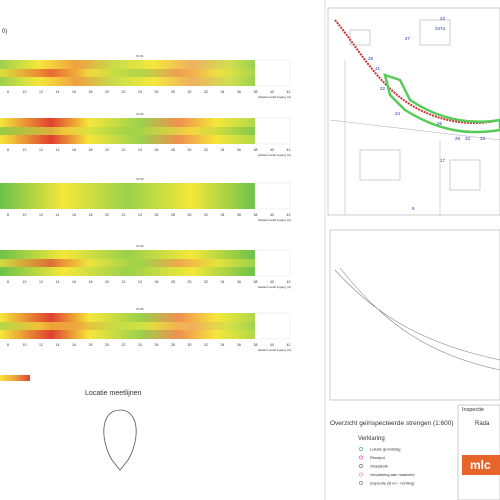 Image resolution: width=500 pixels, height=500 pixels. Describe the element at coordinates (113, 393) in the screenshot. I see `profile-title: Locatie meetlijnen` at that location.